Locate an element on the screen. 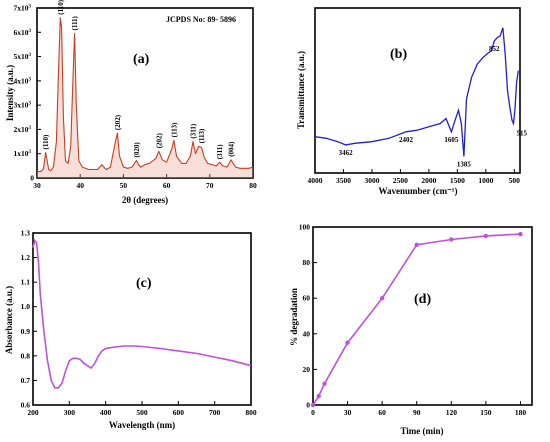  peak-label: (111) is located at coordinates (75, 22).